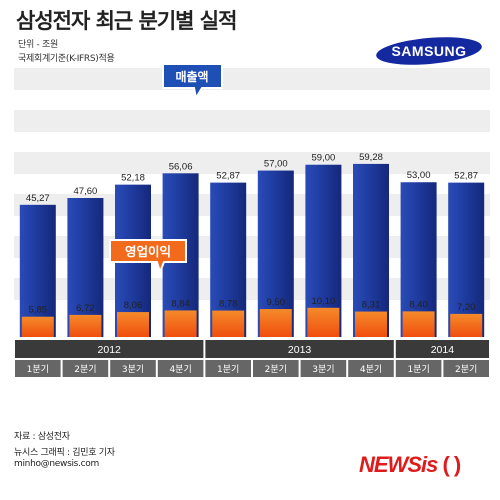 The height and width of the screenshot is (500, 500). Describe the element at coordinates (191, 76) in the screenshot. I see `revenue-callout-label: 매출액` at that location.